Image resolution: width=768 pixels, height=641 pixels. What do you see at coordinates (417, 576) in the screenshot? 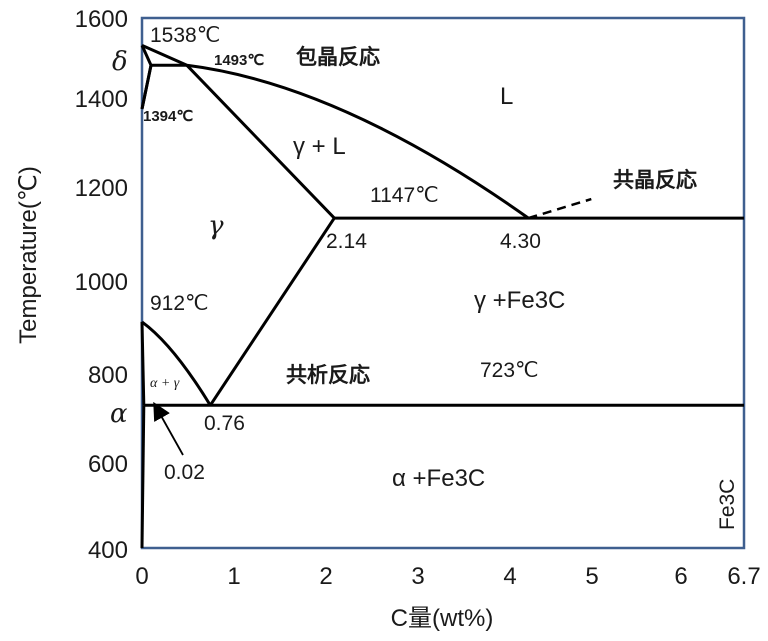
I see `x-tick-3: 3` at bounding box center [417, 576].